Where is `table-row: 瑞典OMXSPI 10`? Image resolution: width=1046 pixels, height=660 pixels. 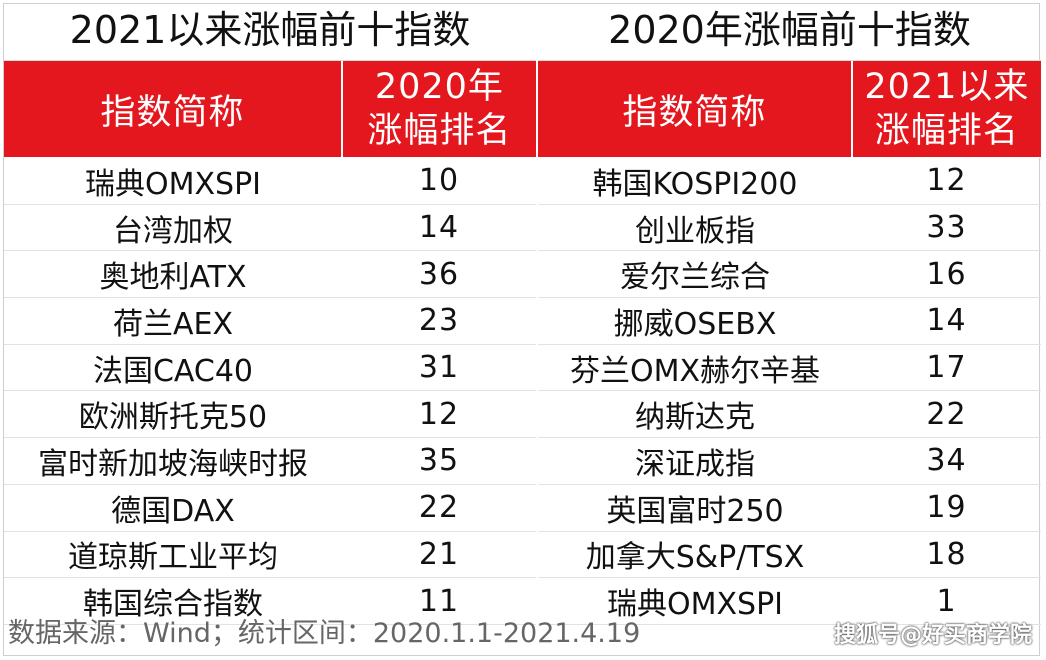
table-row: 瑞典OMXSPI 10 is located at coordinates (270, 181).